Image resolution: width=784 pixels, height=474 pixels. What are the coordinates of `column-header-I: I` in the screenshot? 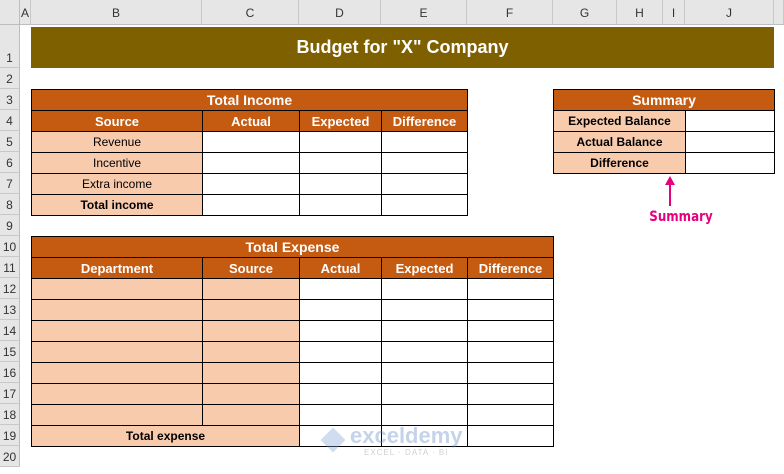 It's located at (674, 12).